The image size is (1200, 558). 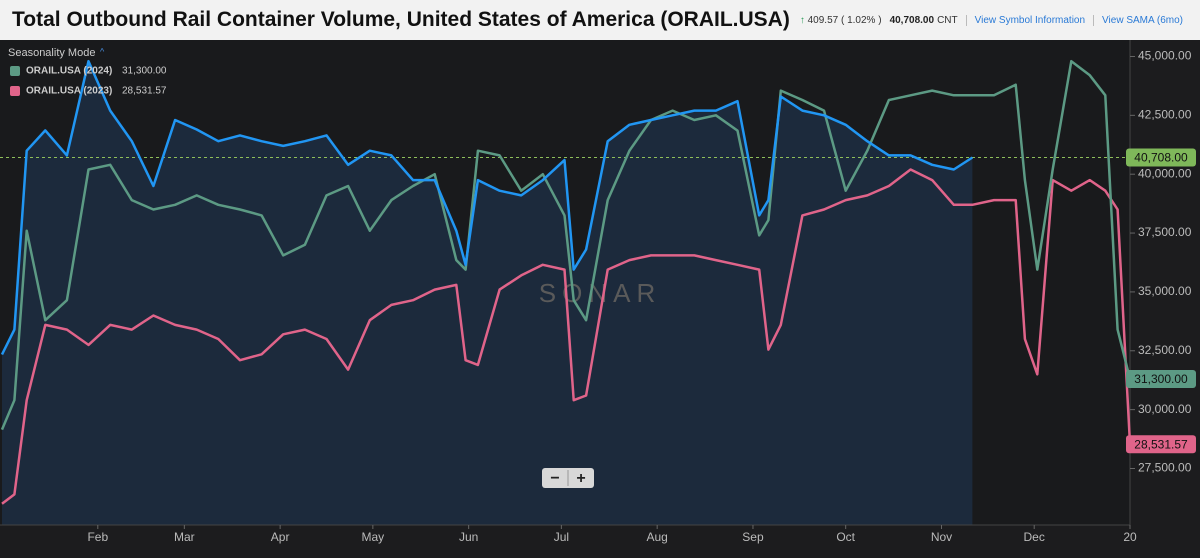 I want to click on x-tick-label: Mar, so click(x=184, y=537).